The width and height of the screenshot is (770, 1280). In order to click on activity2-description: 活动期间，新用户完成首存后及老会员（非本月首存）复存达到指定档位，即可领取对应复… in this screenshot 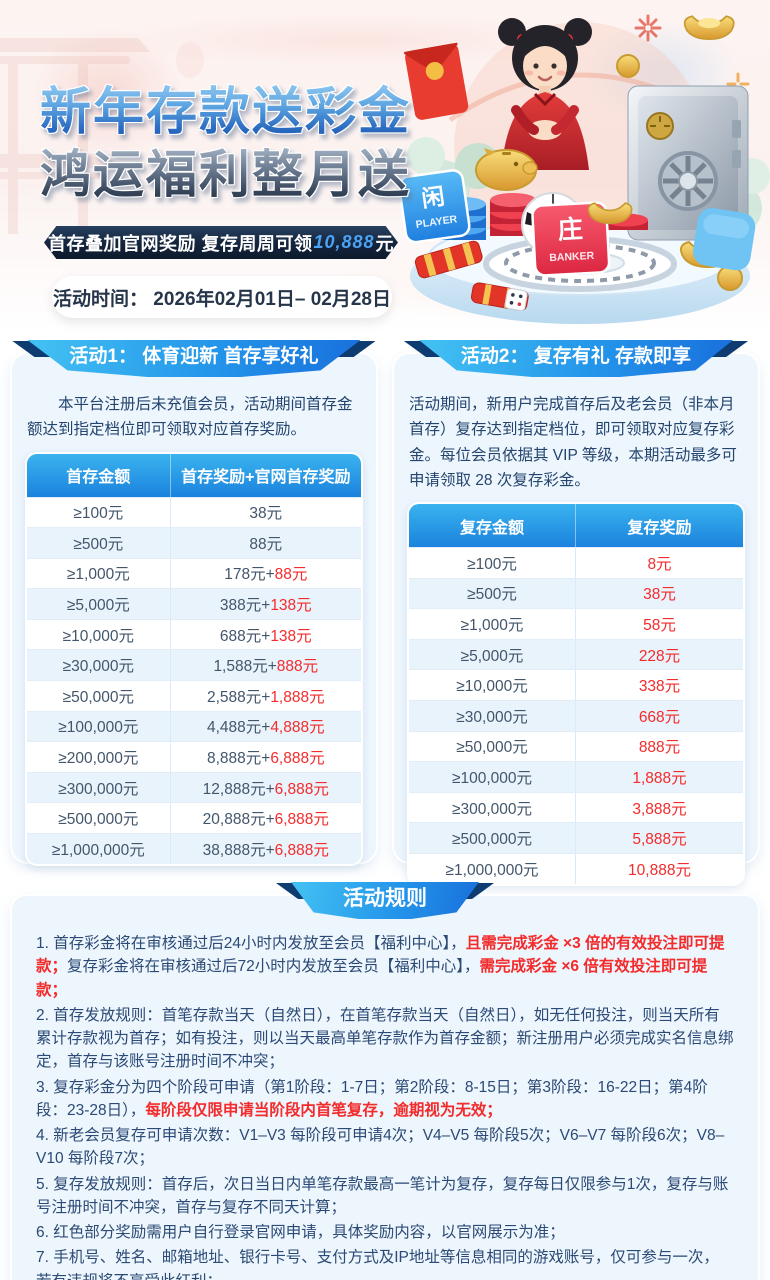, I will do `click(573, 442)`.